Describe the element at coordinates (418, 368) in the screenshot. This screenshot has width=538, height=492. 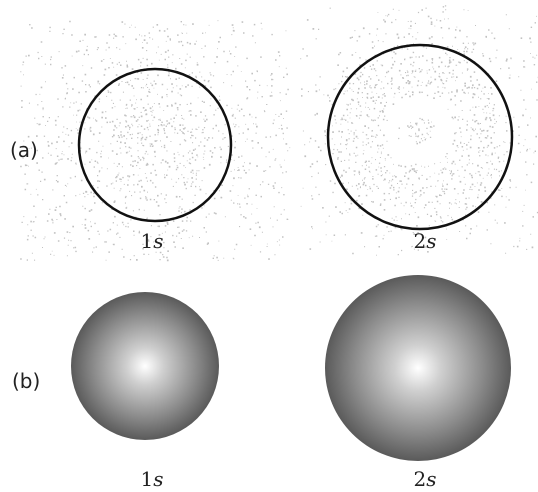
I see `sphere-2s` at that location.